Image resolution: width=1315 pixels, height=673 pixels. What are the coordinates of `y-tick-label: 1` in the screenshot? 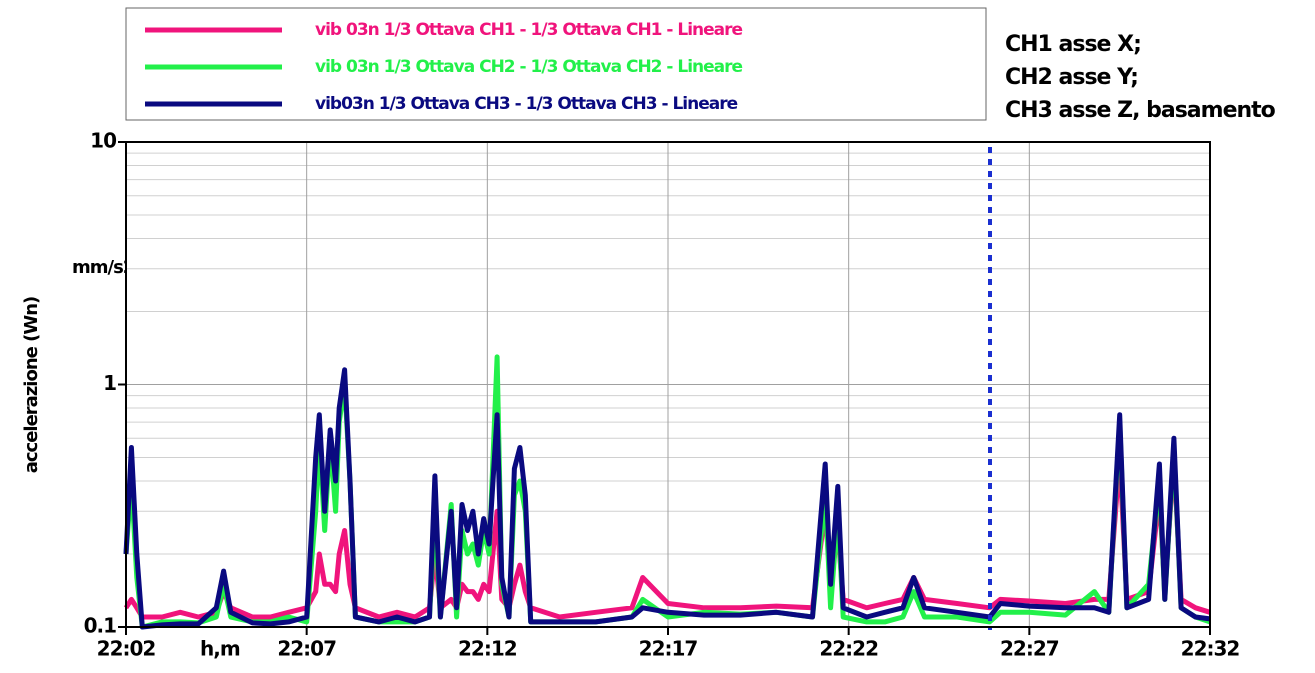 It's located at (109, 383).